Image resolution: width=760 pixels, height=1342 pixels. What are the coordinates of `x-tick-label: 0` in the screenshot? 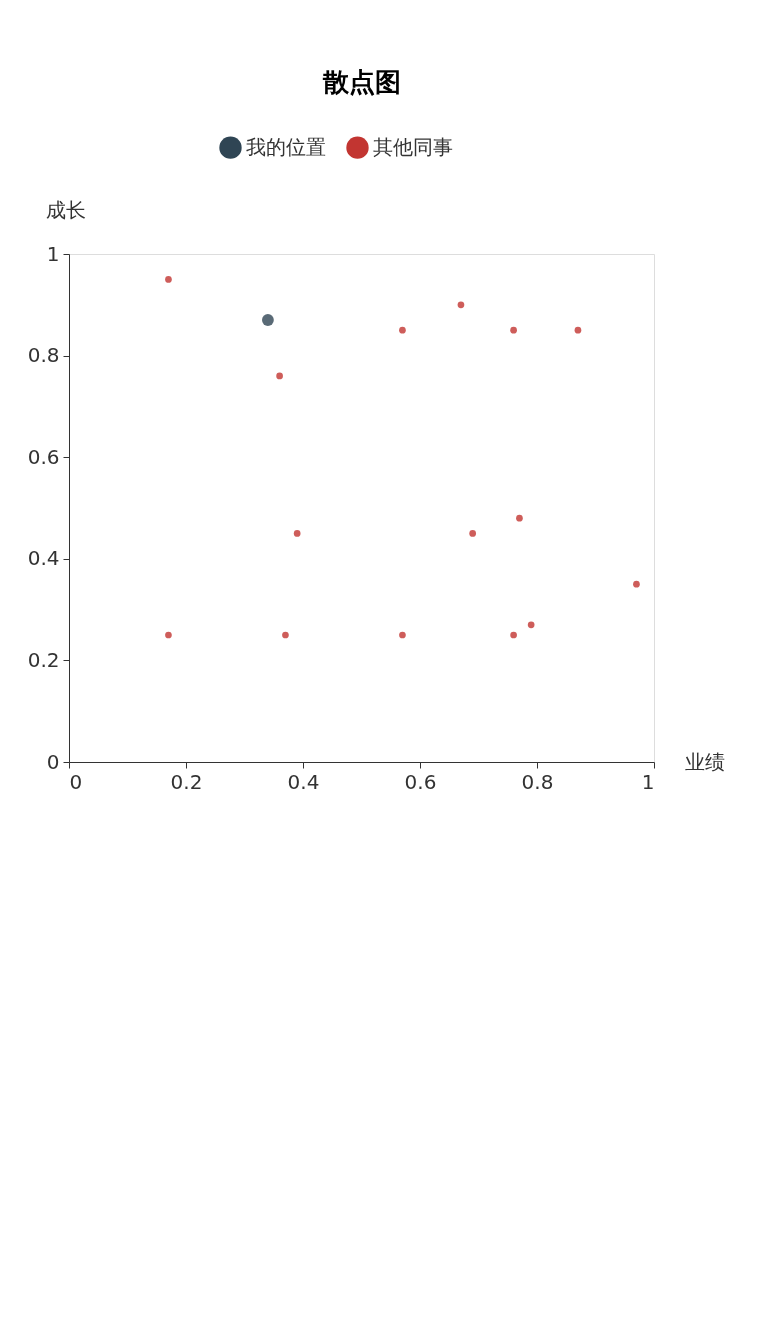 It's located at (76, 781).